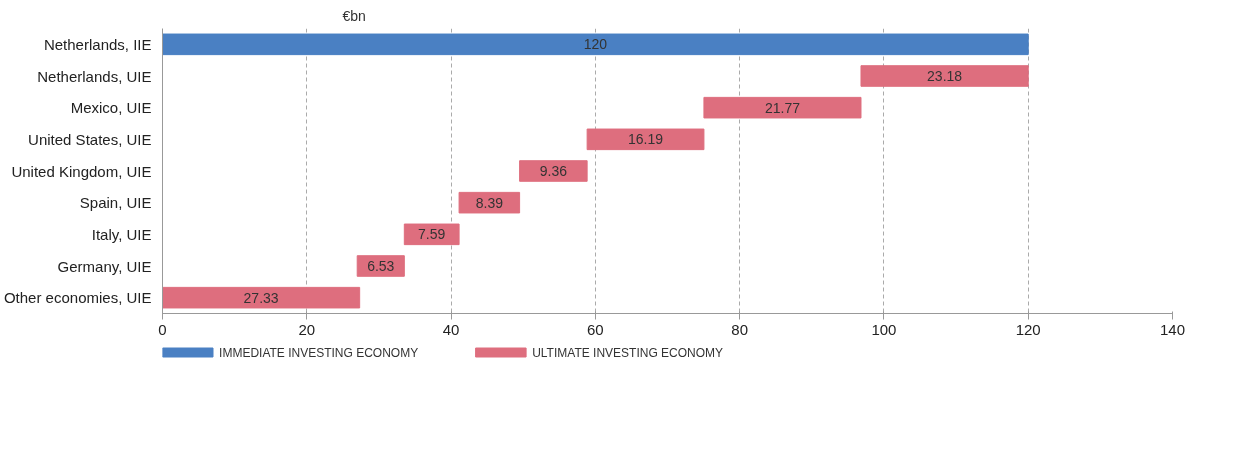  Describe the element at coordinates (104, 266) in the screenshot. I see `y-tick-label: Germany, UIE` at that location.